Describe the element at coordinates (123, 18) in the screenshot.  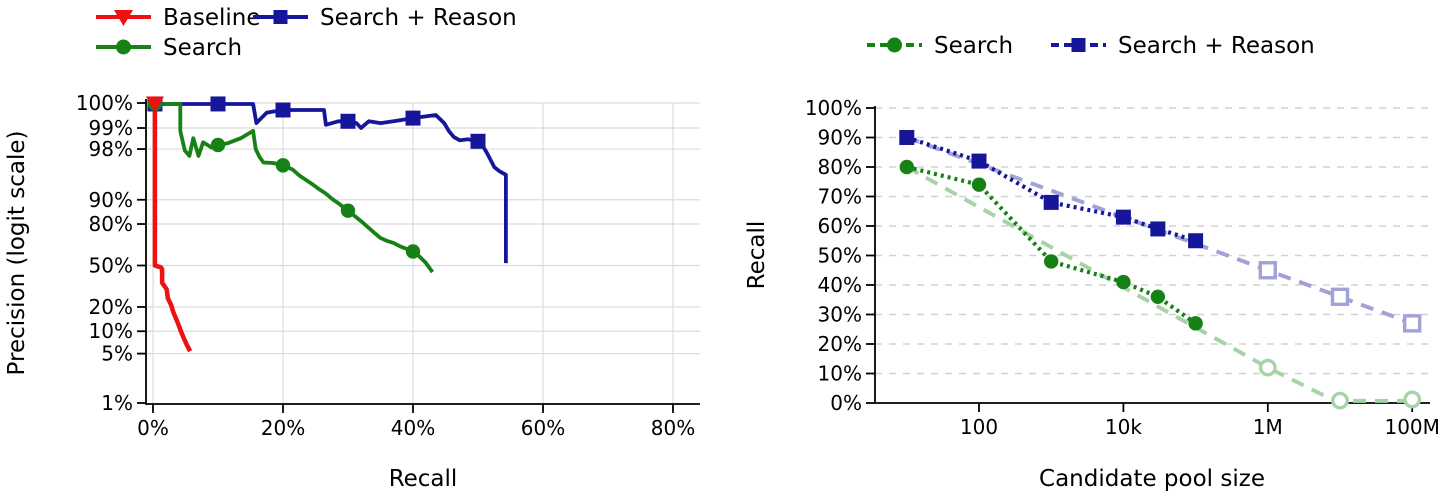
I see `baseline-triangle-down-icon` at that location.